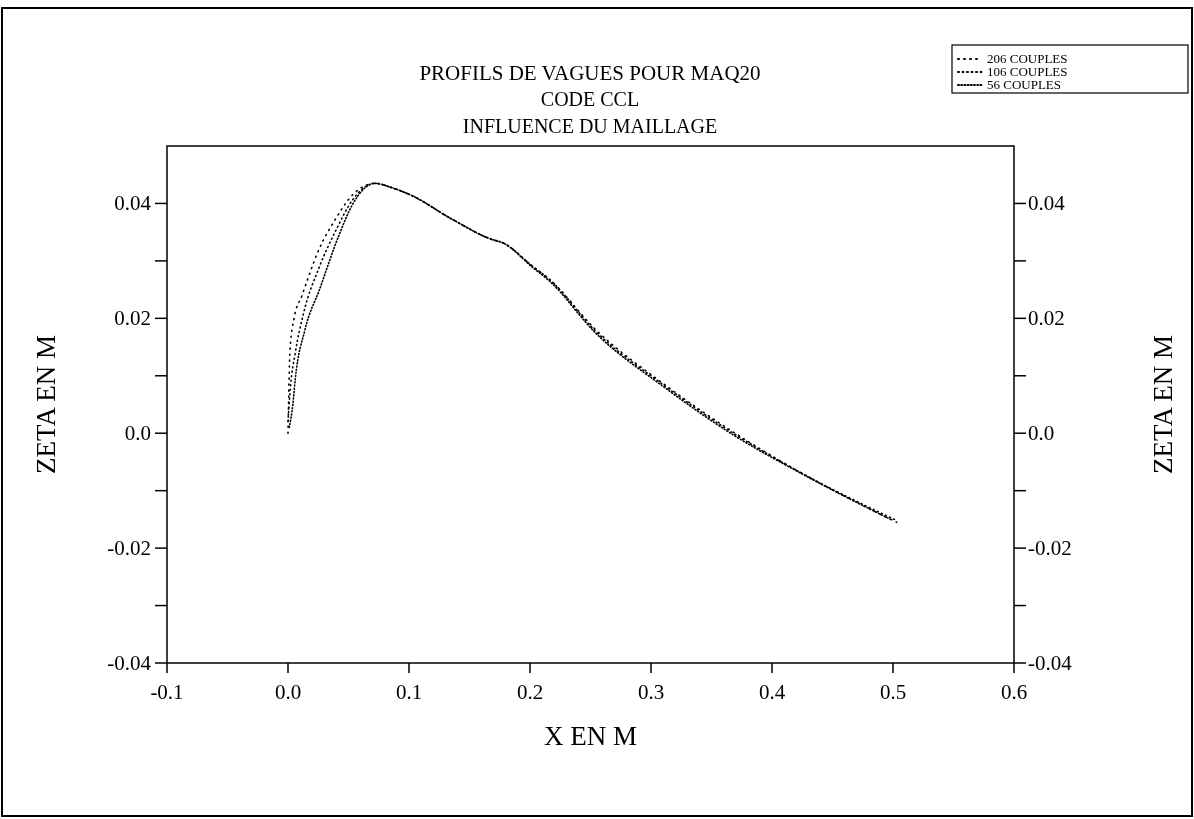 This screenshot has width=1194, height=819. Describe the element at coordinates (772, 692) in the screenshot. I see `x-tick-label: 0.4` at that location.